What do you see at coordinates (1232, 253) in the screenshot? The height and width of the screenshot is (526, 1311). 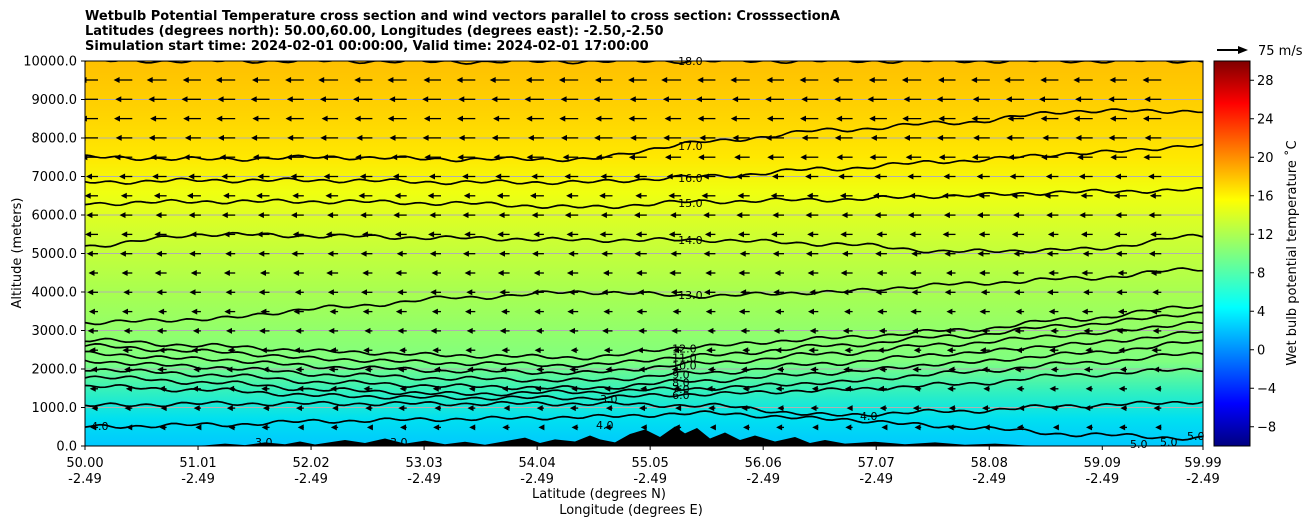 I see `colorbar-gradient` at bounding box center [1232, 253].